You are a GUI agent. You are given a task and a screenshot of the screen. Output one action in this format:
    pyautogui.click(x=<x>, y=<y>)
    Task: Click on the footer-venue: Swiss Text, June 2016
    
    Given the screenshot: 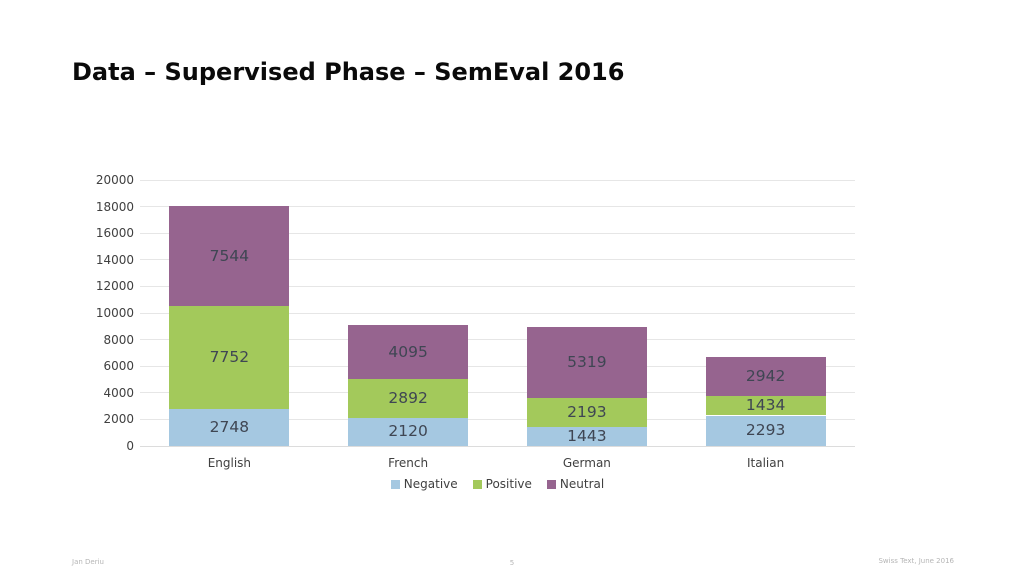 What is the action you would take?
    pyautogui.click(x=916, y=561)
    